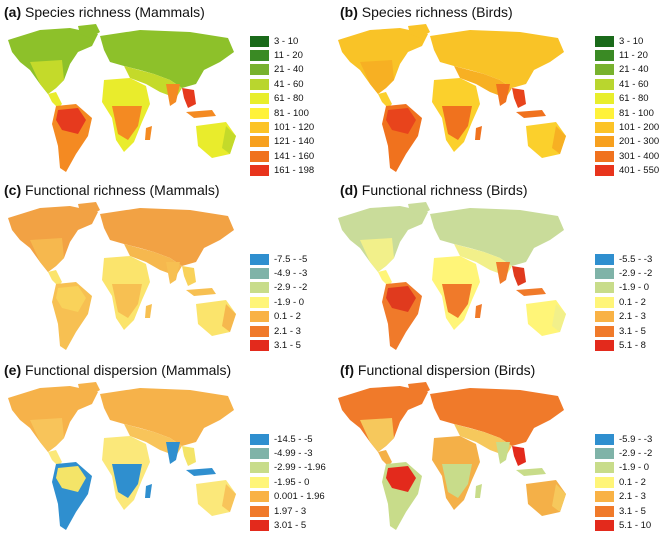  What do you see at coordinates (627, 70) in the screenshot?
I see `legend-item: 21 - 40` at bounding box center [627, 70].